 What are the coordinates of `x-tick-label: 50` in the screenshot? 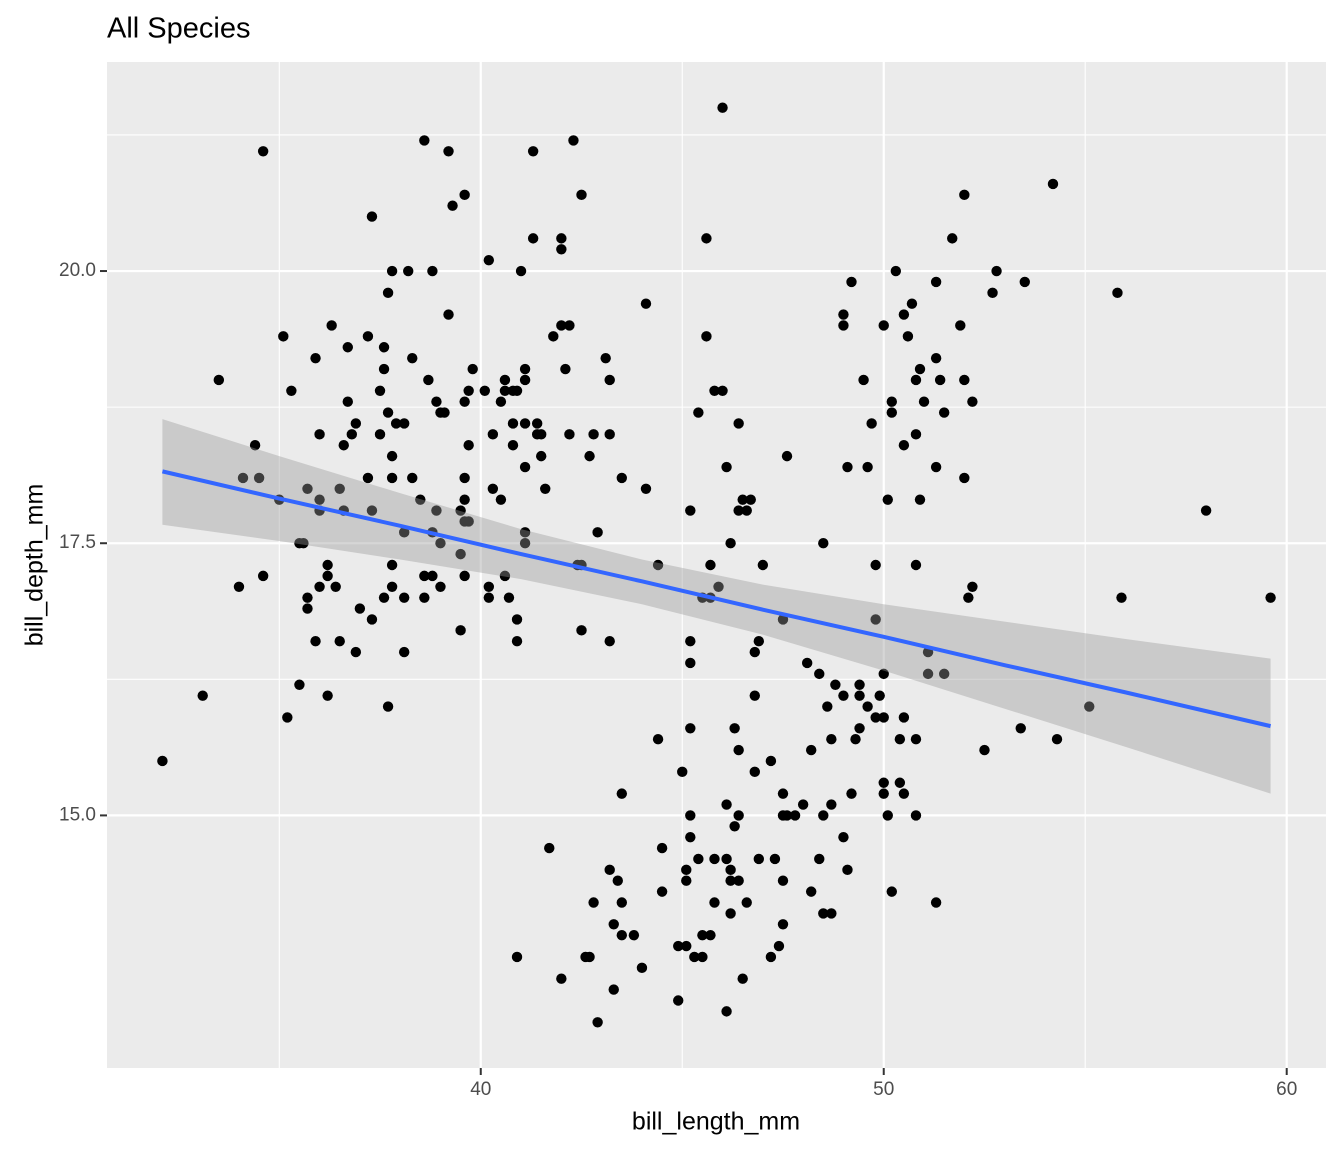 It's located at (883, 1089).